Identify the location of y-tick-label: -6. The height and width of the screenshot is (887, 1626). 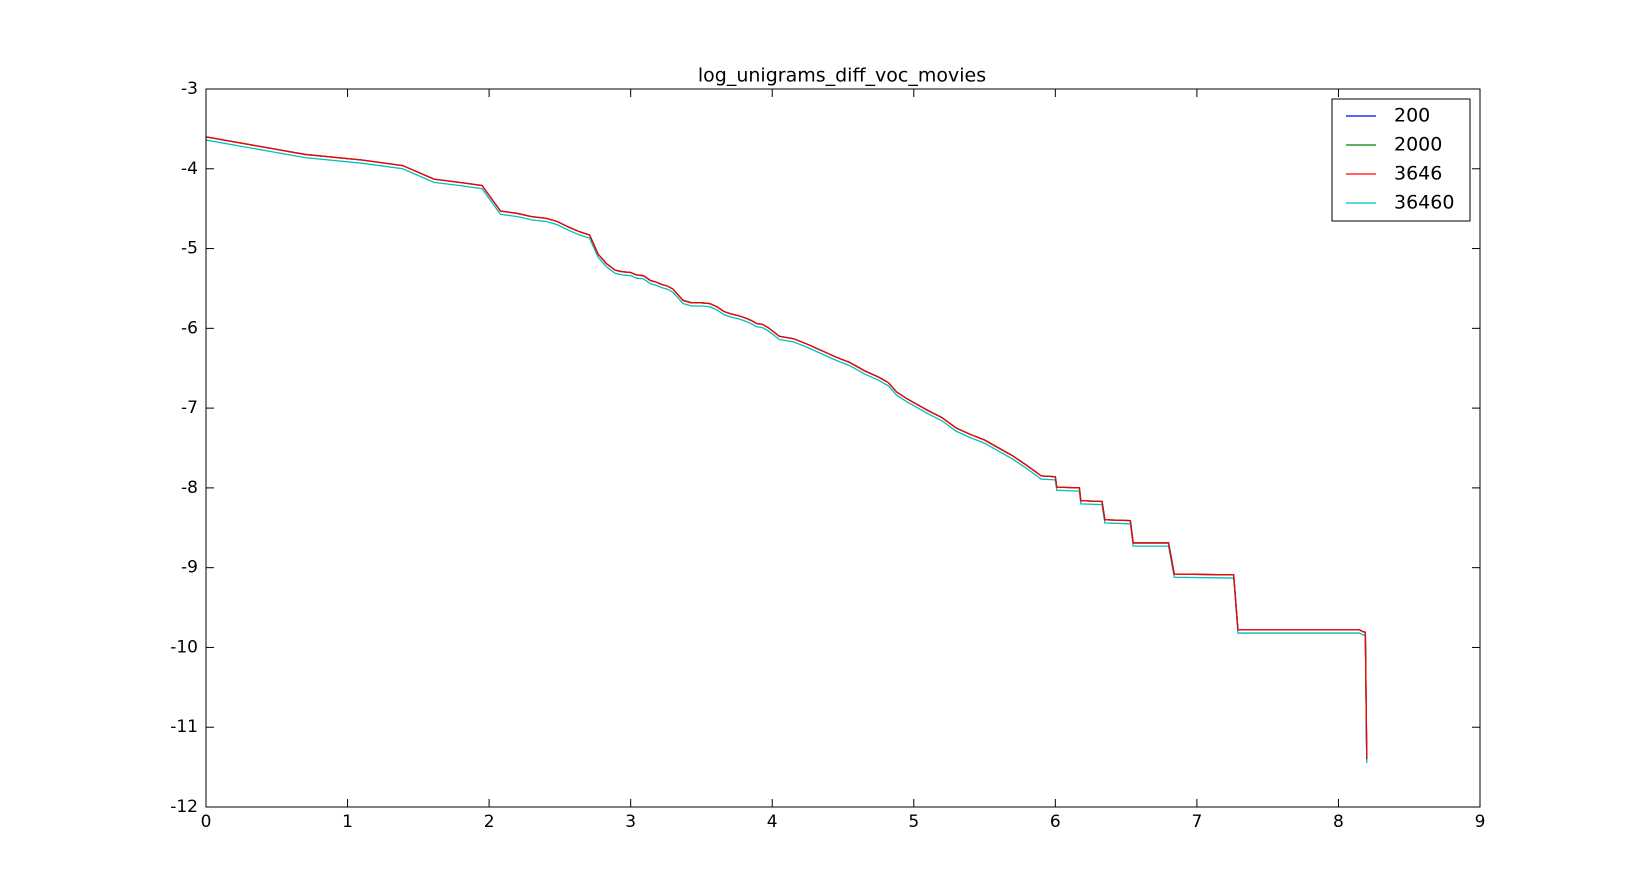
(189, 328).